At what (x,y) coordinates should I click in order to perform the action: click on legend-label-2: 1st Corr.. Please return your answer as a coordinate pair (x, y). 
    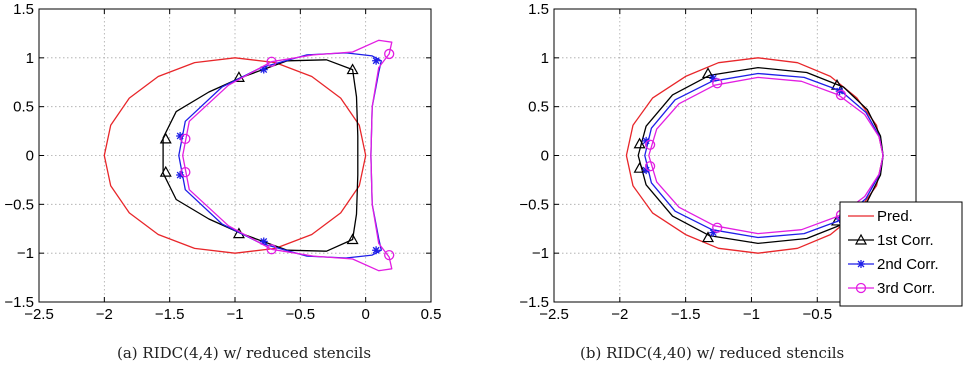
    Looking at the image, I should click on (905, 240).